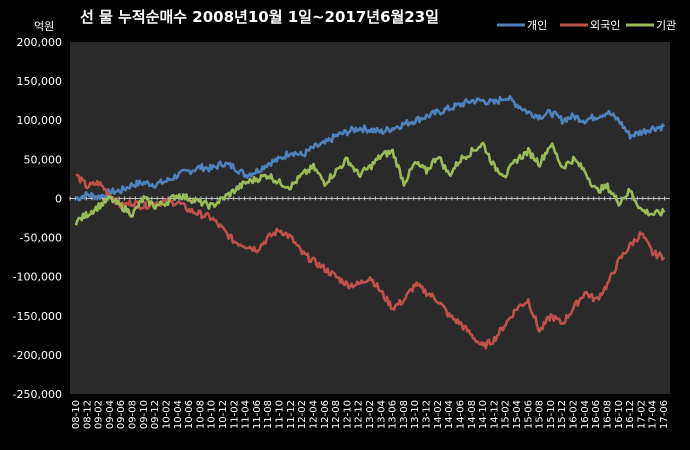 The width and height of the screenshot is (690, 450). Describe the element at coordinates (166, 414) in the screenshot. I see `x-tick-label: 10-02` at that location.